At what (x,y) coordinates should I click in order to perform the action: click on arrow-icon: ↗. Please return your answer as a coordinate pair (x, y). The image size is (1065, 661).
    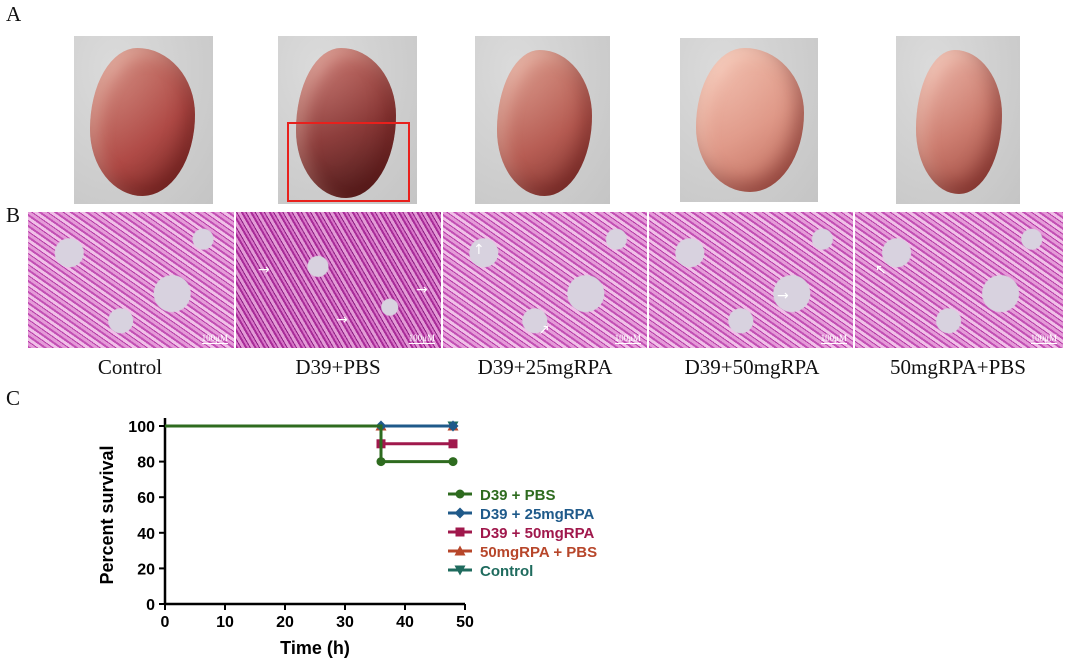
    Looking at the image, I should click on (544, 330).